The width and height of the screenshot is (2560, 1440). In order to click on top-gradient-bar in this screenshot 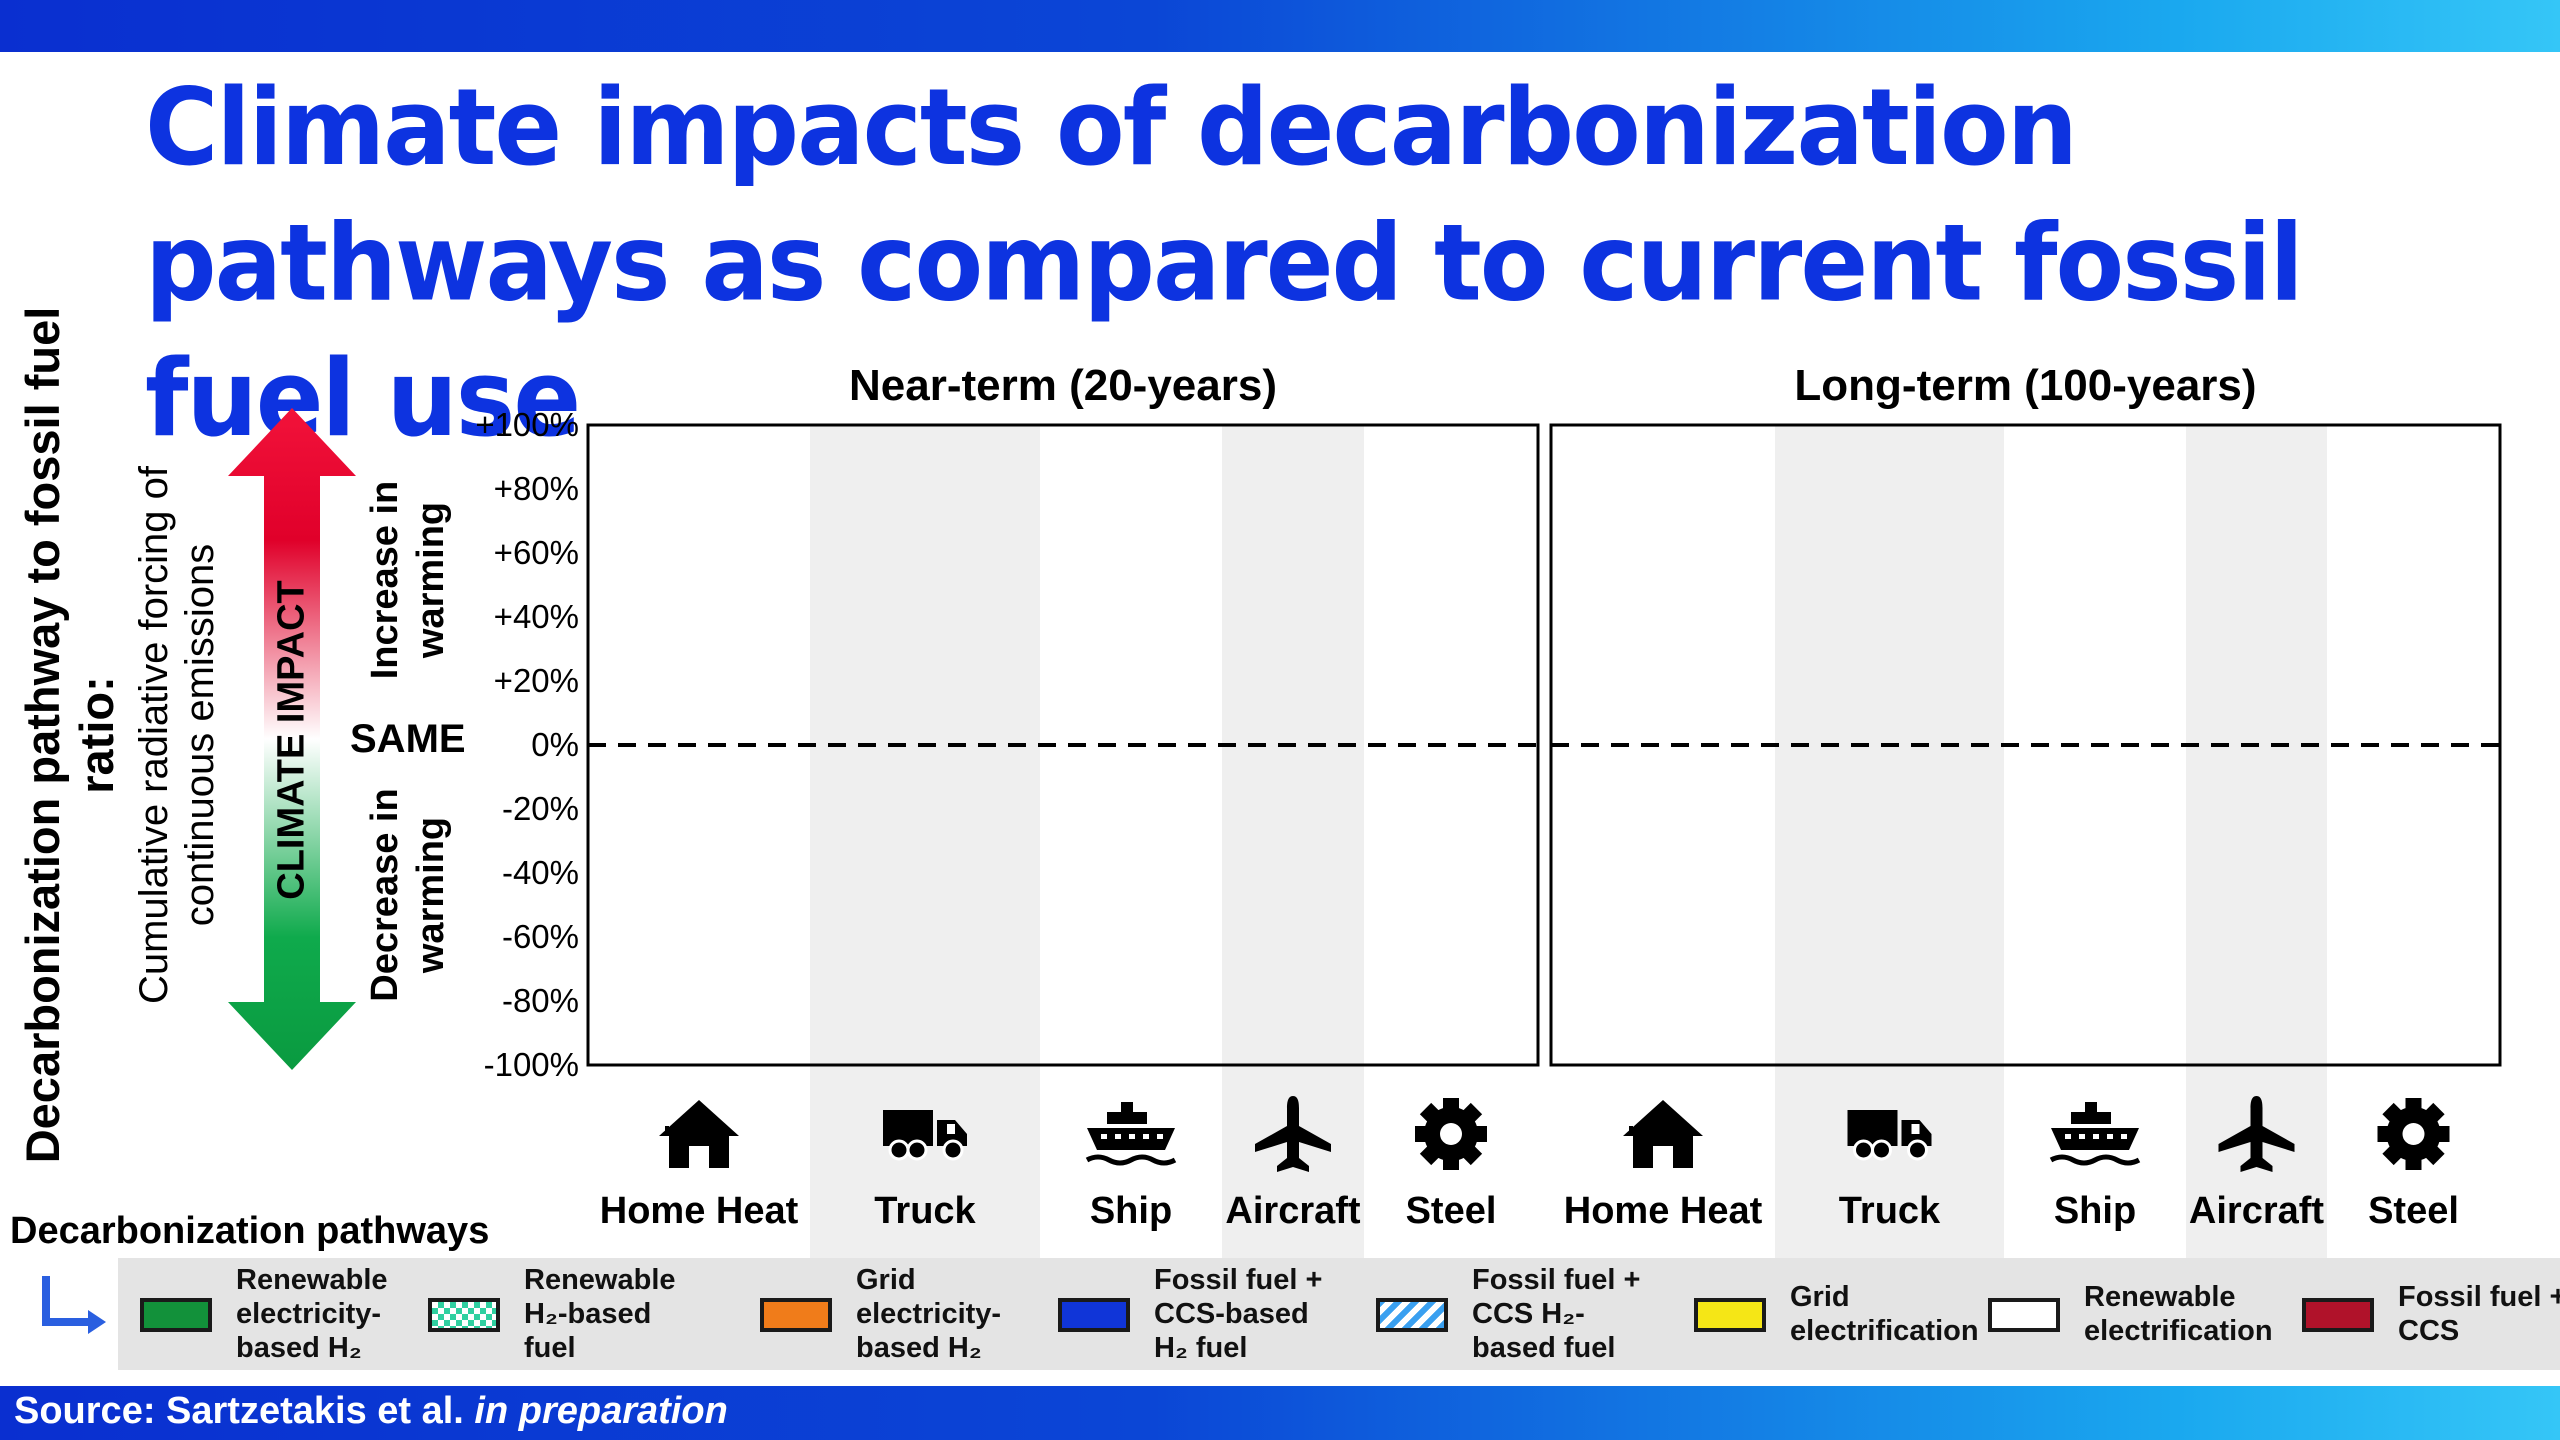, I will do `click(1280, 26)`.